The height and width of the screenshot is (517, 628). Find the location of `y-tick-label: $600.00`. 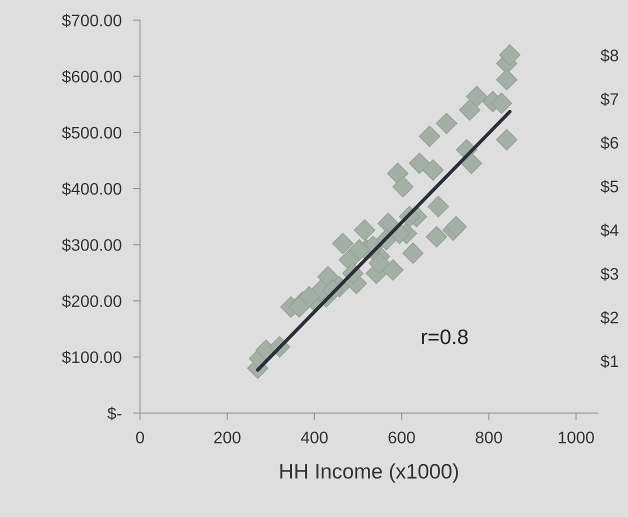

y-tick-label: $600.00 is located at coordinates (92, 77).